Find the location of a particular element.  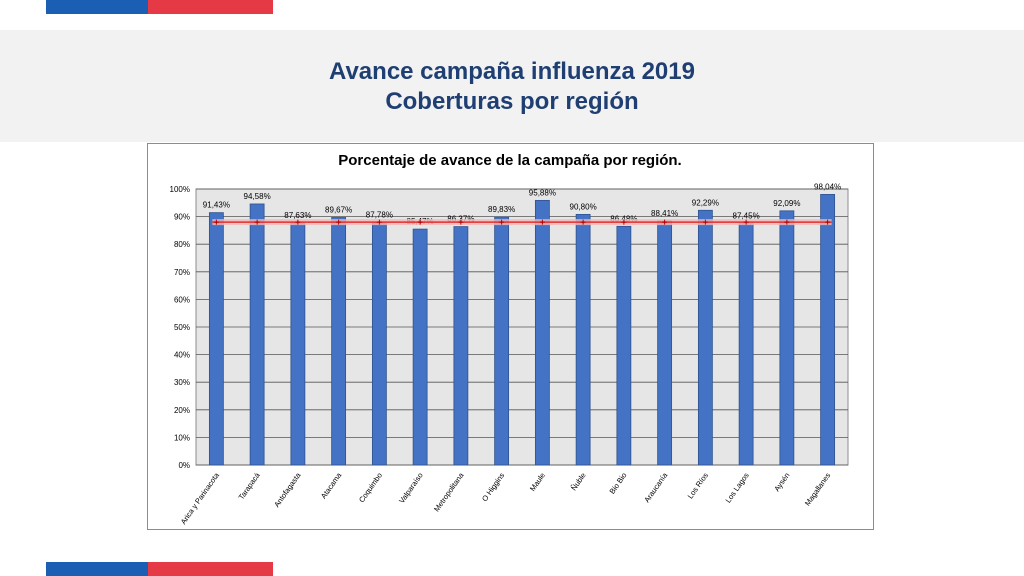

data-label: 92,09% is located at coordinates (786, 203).